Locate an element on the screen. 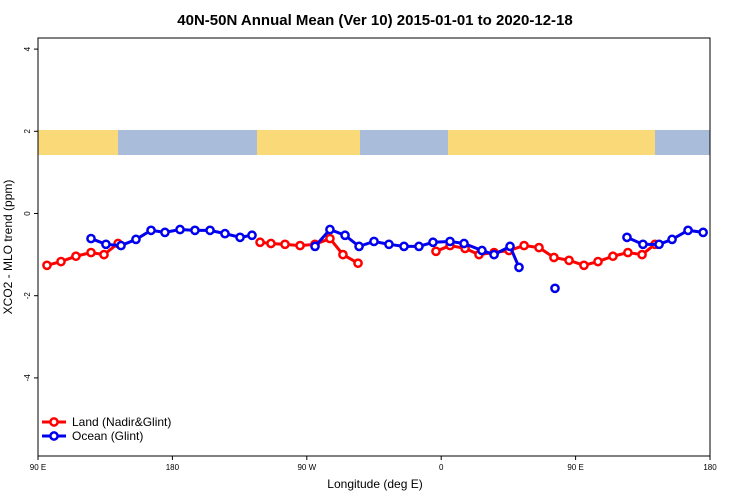  y-tick-label: -4 is located at coordinates (27, 378).